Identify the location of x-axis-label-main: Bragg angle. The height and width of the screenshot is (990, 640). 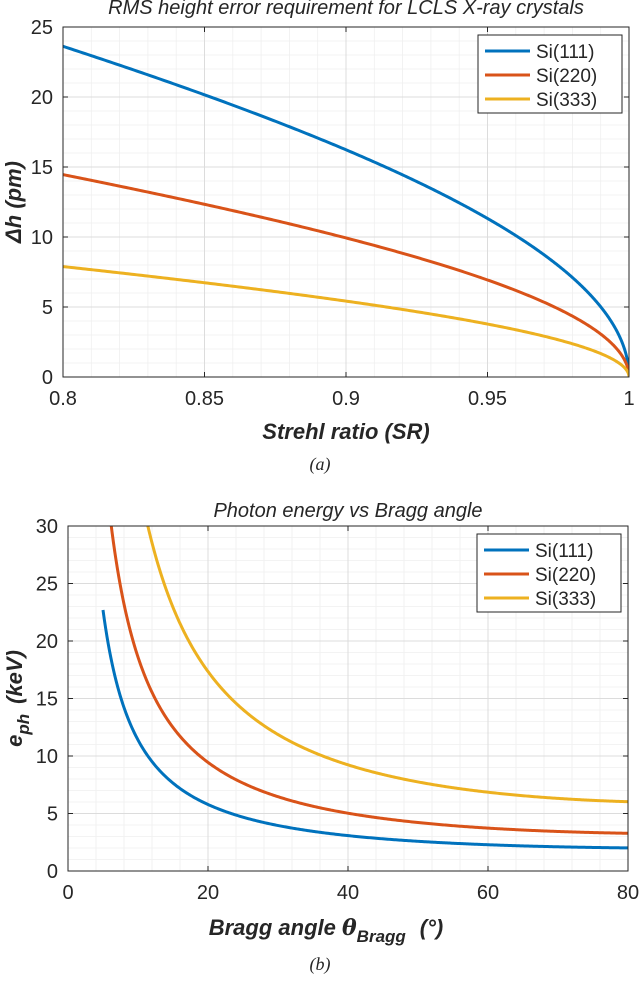
(275, 927).